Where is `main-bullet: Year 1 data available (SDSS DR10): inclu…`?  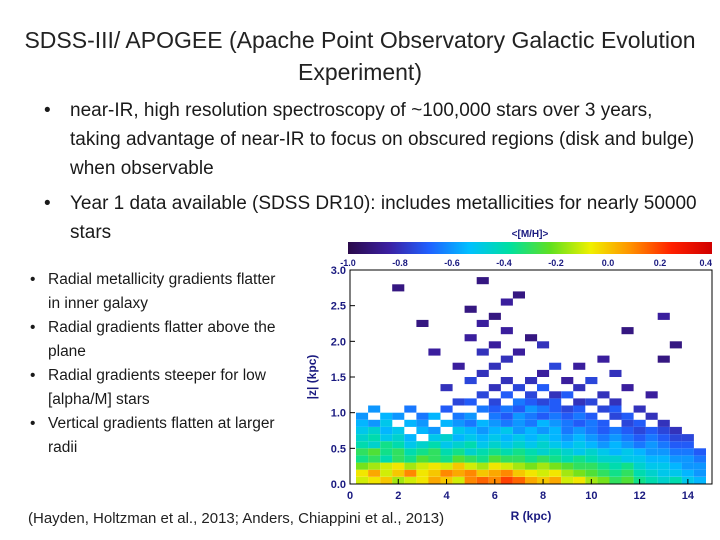
main-bullet: Year 1 data available (SDSS DR10): inclu… is located at coordinates (372, 218).